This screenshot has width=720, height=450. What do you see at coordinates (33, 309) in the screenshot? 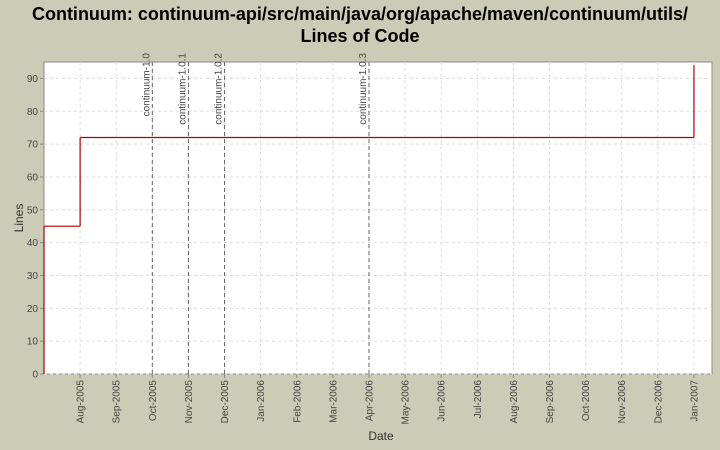
I see `y-tick-label: 20` at bounding box center [33, 309].